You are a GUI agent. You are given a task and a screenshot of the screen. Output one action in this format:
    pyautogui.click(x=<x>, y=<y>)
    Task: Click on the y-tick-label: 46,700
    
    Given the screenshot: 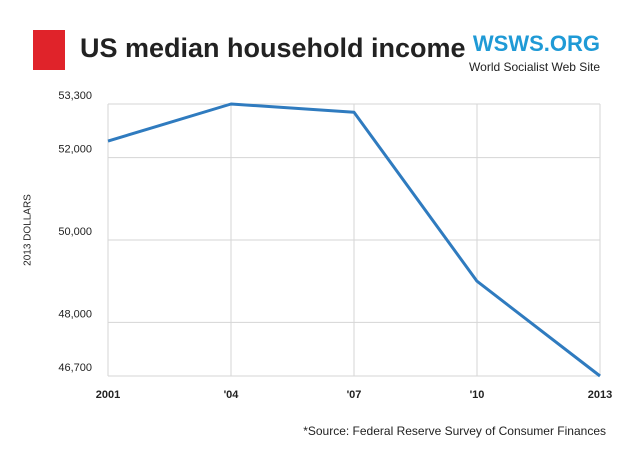 What is the action you would take?
    pyautogui.click(x=75, y=368)
    